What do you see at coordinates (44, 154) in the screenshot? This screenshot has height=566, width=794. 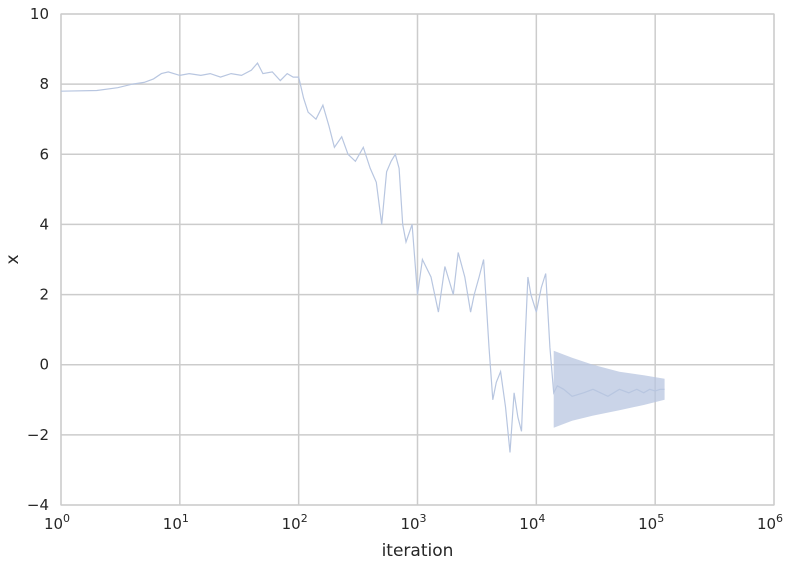 I see `y-tick-label: 6` at bounding box center [44, 154].